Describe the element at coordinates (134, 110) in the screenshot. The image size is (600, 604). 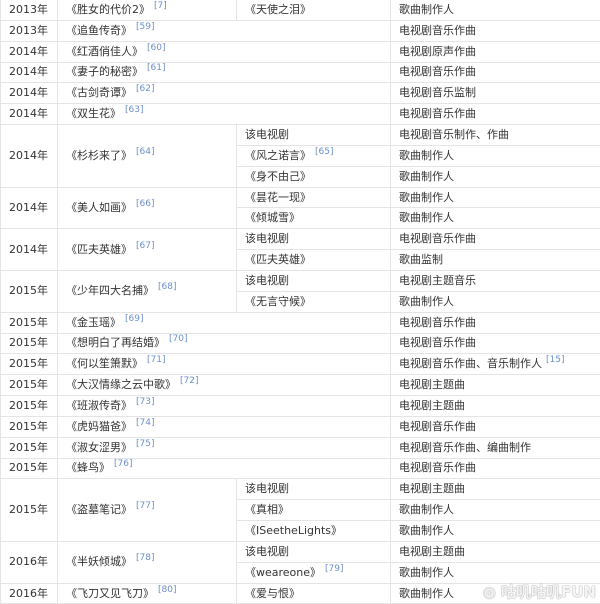
I see `citation-link: [63]` at that location.